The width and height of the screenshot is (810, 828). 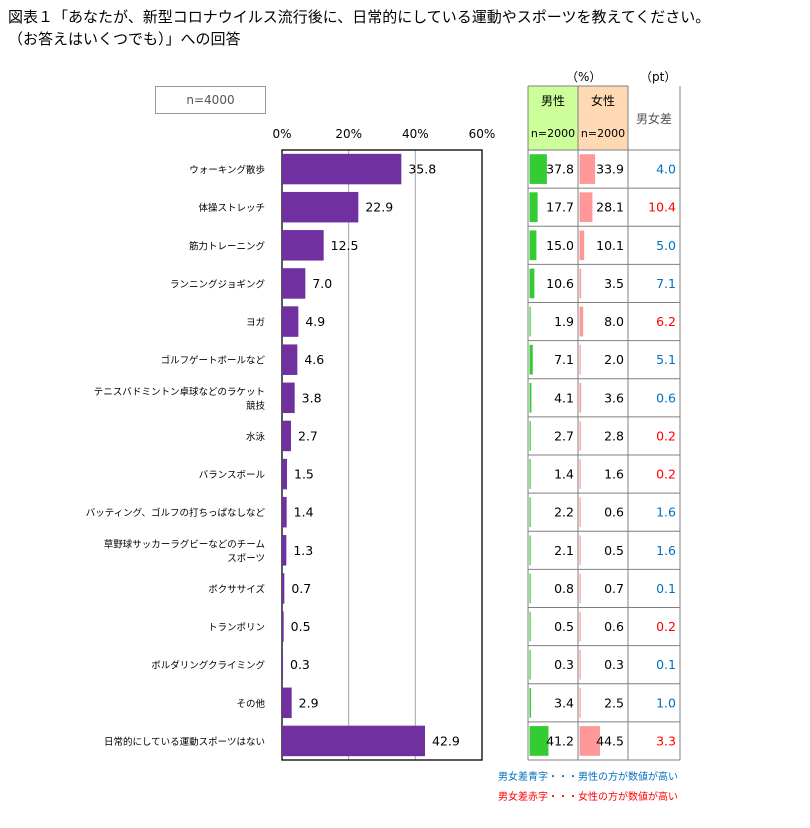 I want to click on male-header: 男性, so click(x=553, y=101).